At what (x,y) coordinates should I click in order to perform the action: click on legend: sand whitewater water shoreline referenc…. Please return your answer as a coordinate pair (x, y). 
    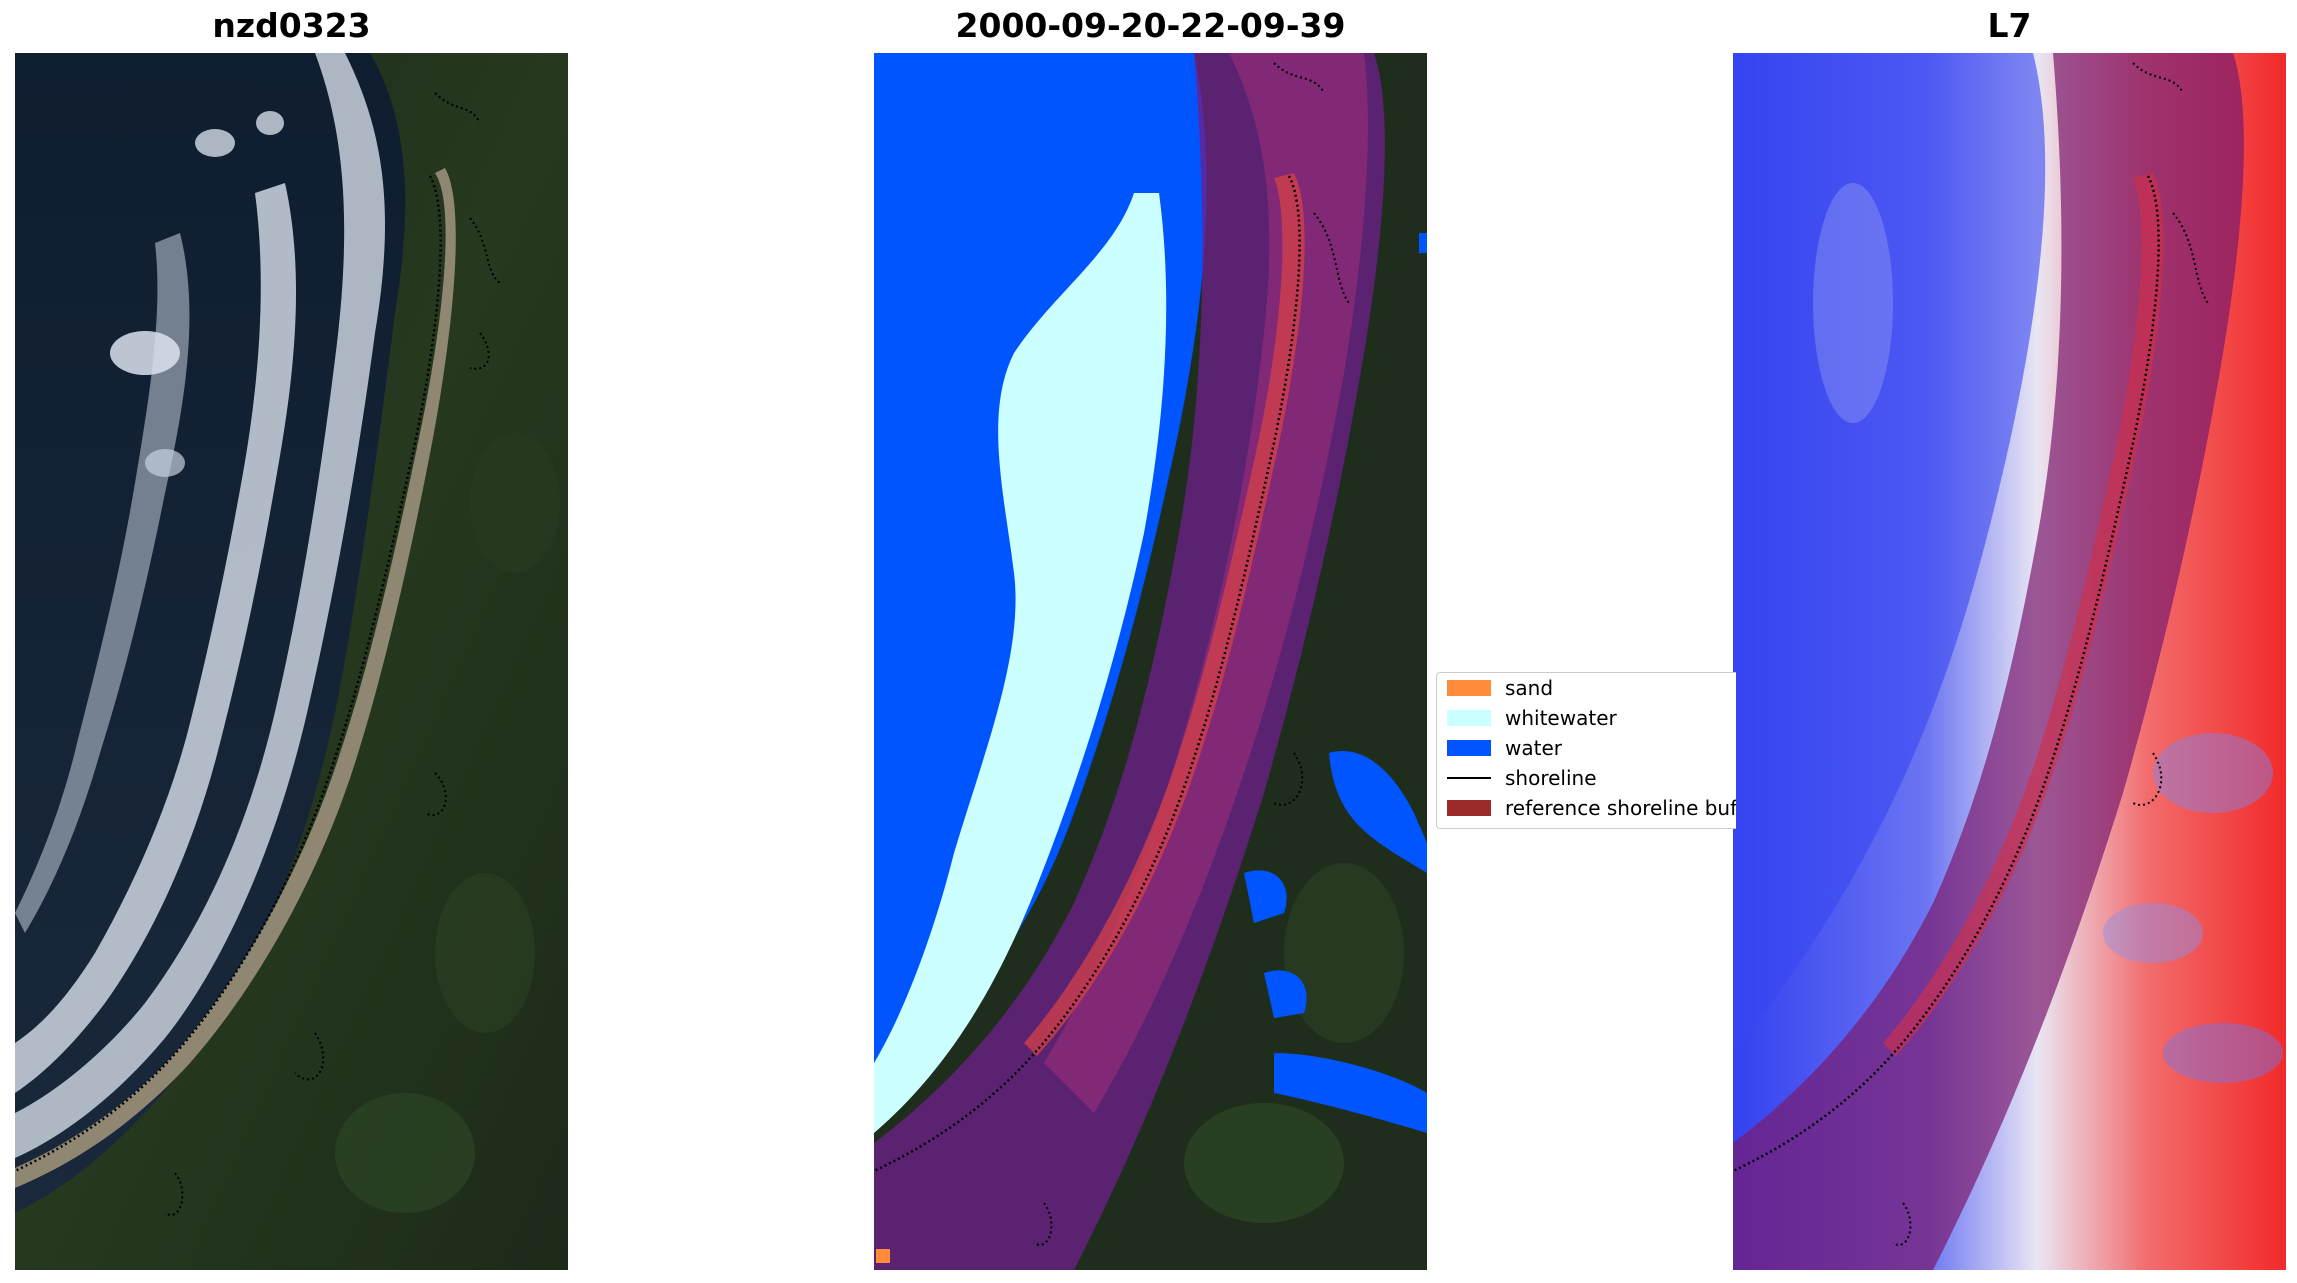
    Looking at the image, I should click on (1586, 750).